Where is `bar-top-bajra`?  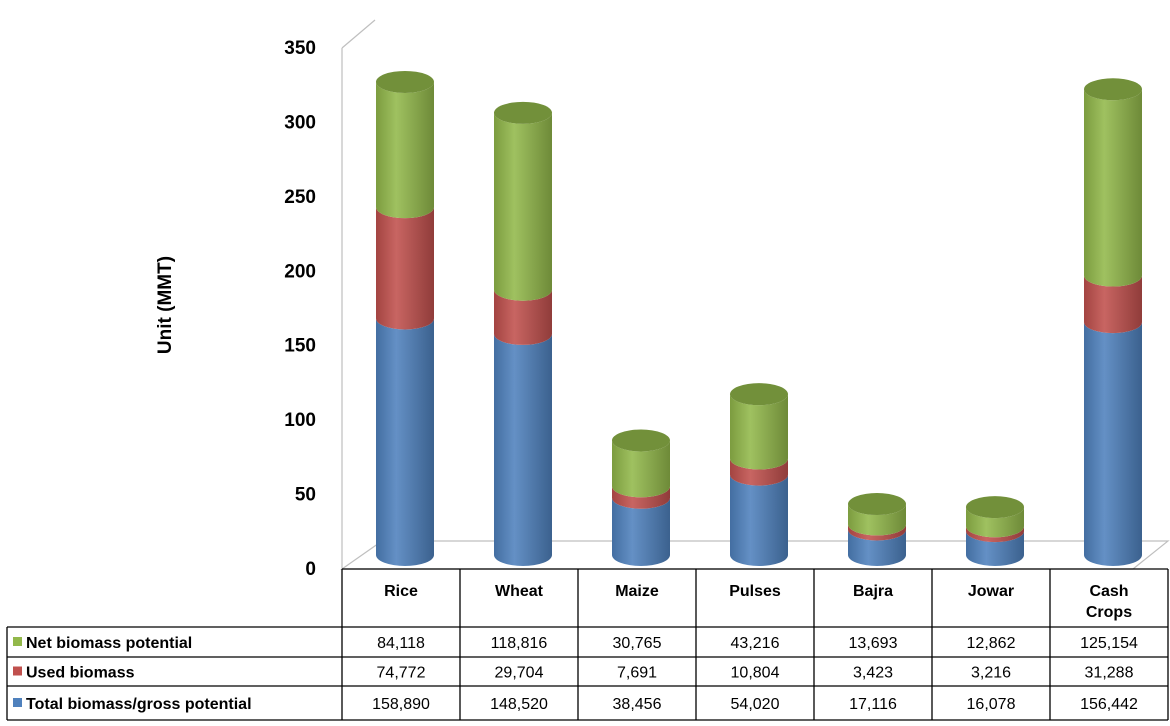 bar-top-bajra is located at coordinates (877, 504).